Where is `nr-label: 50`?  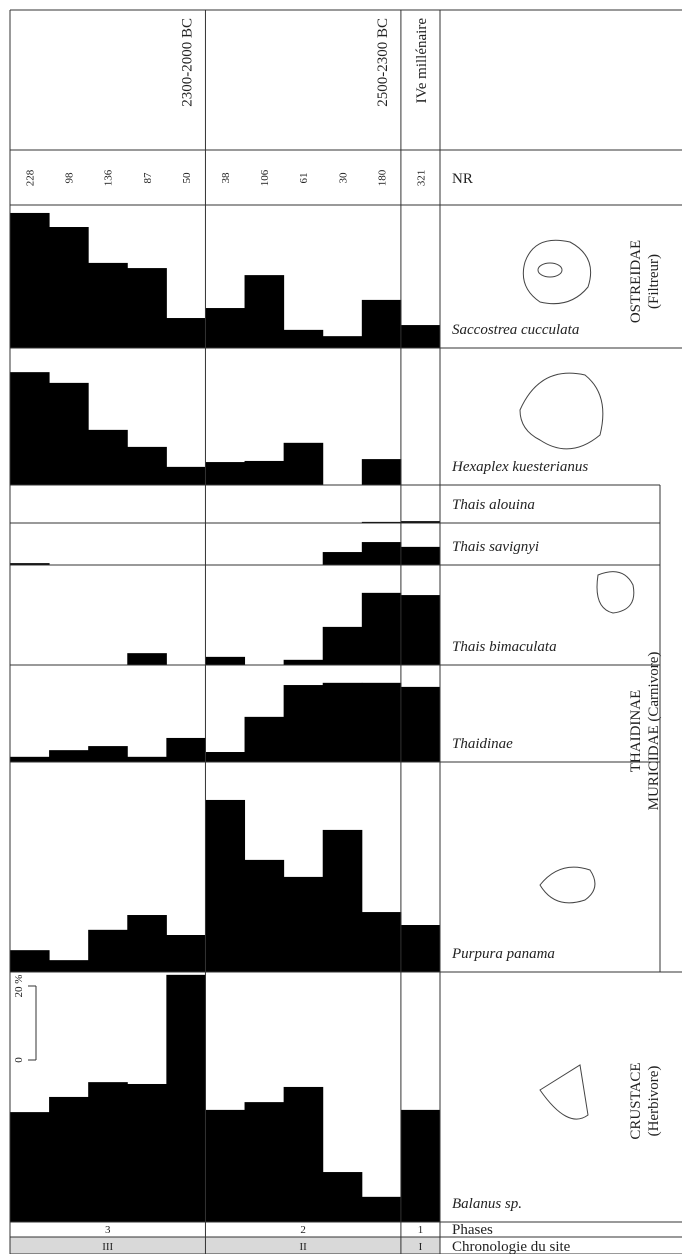
nr-label: 50 is located at coordinates (187, 178).